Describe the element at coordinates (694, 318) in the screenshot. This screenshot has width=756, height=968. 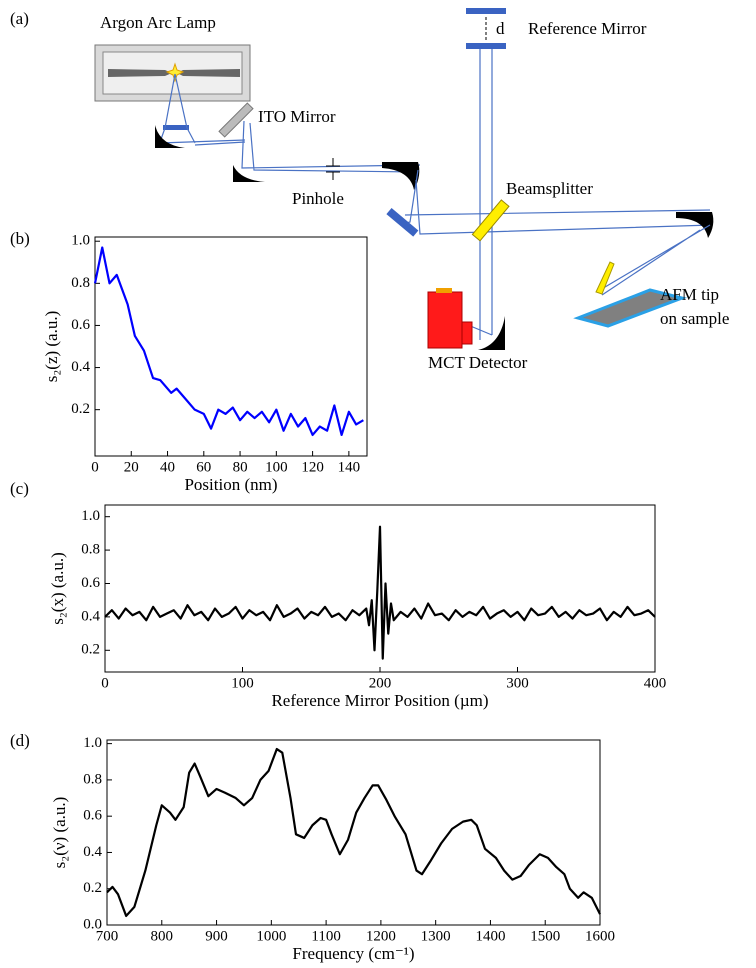
I see `label: on sample` at that location.